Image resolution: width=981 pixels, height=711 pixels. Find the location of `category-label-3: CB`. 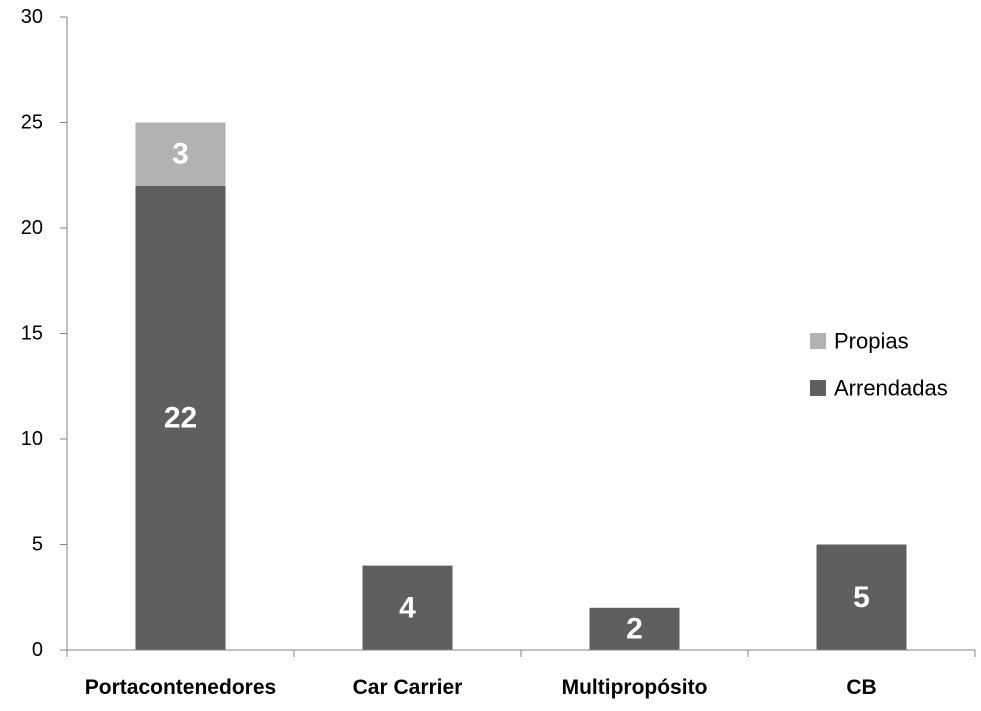

category-label-3: CB is located at coordinates (861, 687).